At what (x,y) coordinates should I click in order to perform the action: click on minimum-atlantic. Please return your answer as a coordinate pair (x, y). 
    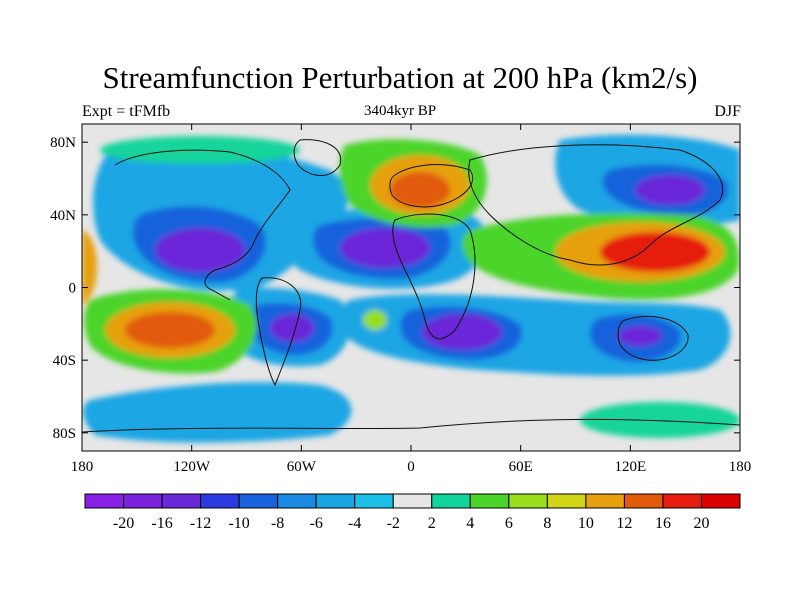
    Looking at the image, I should click on (385, 248).